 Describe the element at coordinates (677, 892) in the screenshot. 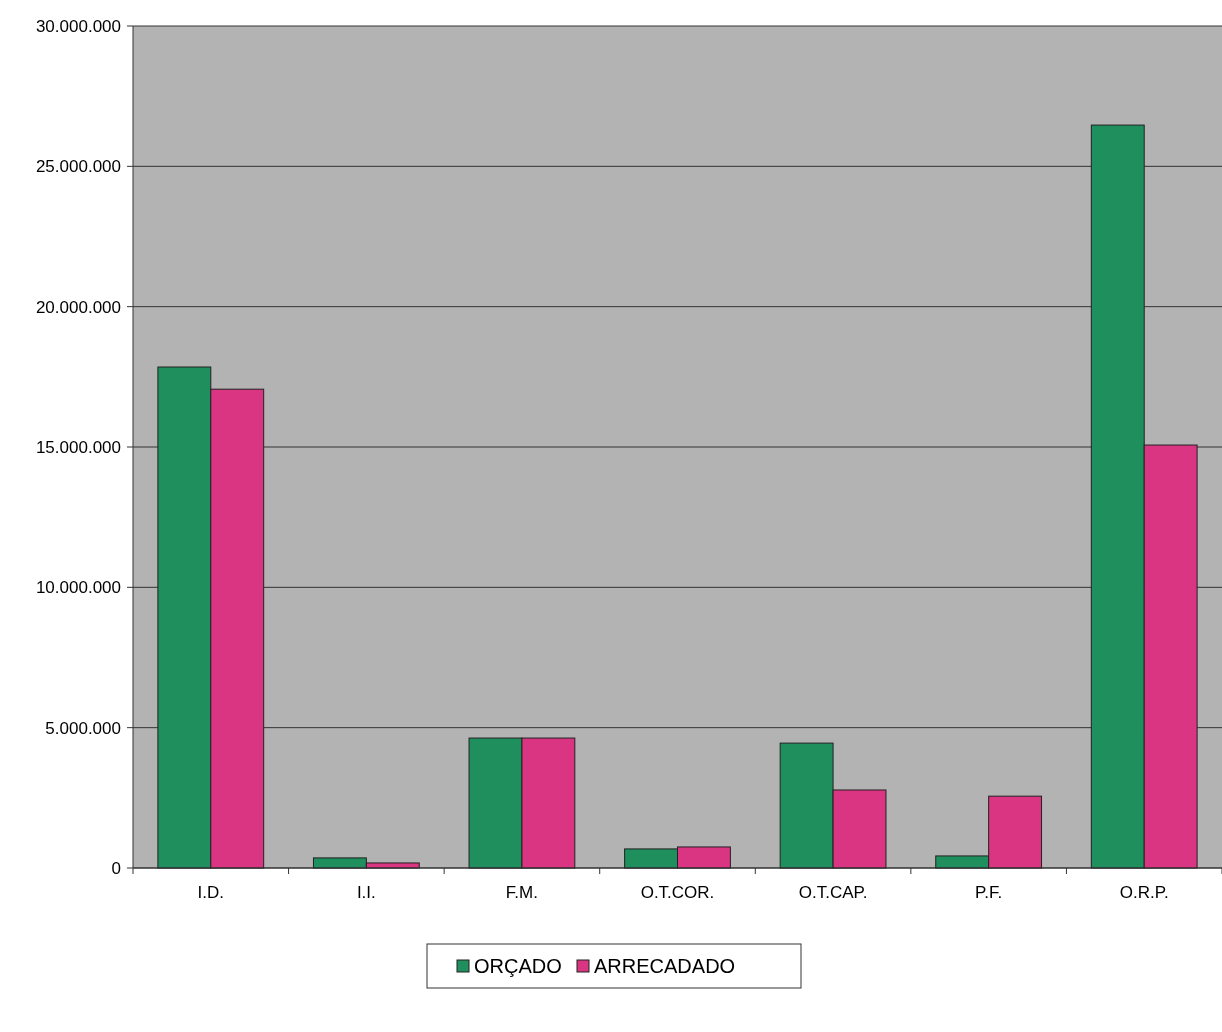

I see `x-tick-label: O.T.COR.` at that location.